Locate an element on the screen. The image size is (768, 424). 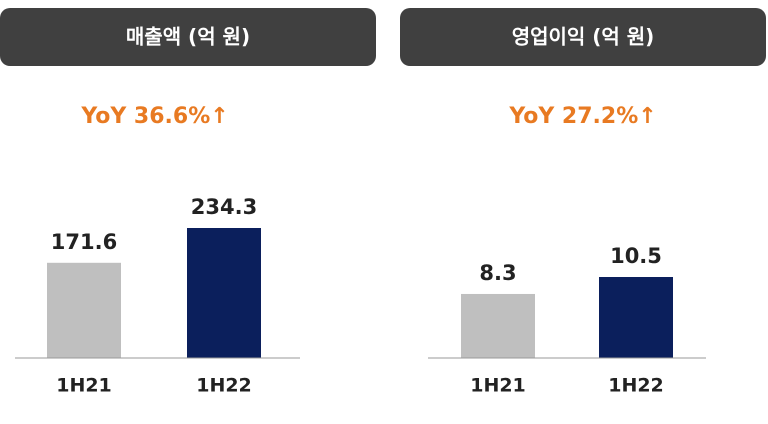
value-label: 8.3 is located at coordinates (497, 273).